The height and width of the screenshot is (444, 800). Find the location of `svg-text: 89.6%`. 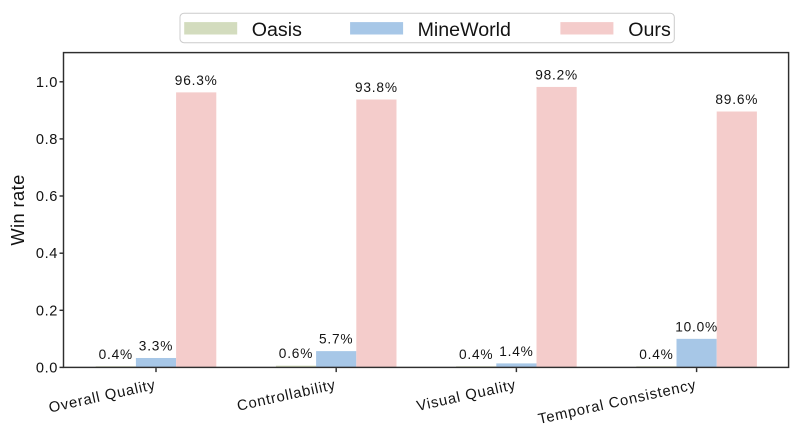

svg-text: 89.6% is located at coordinates (736, 99).